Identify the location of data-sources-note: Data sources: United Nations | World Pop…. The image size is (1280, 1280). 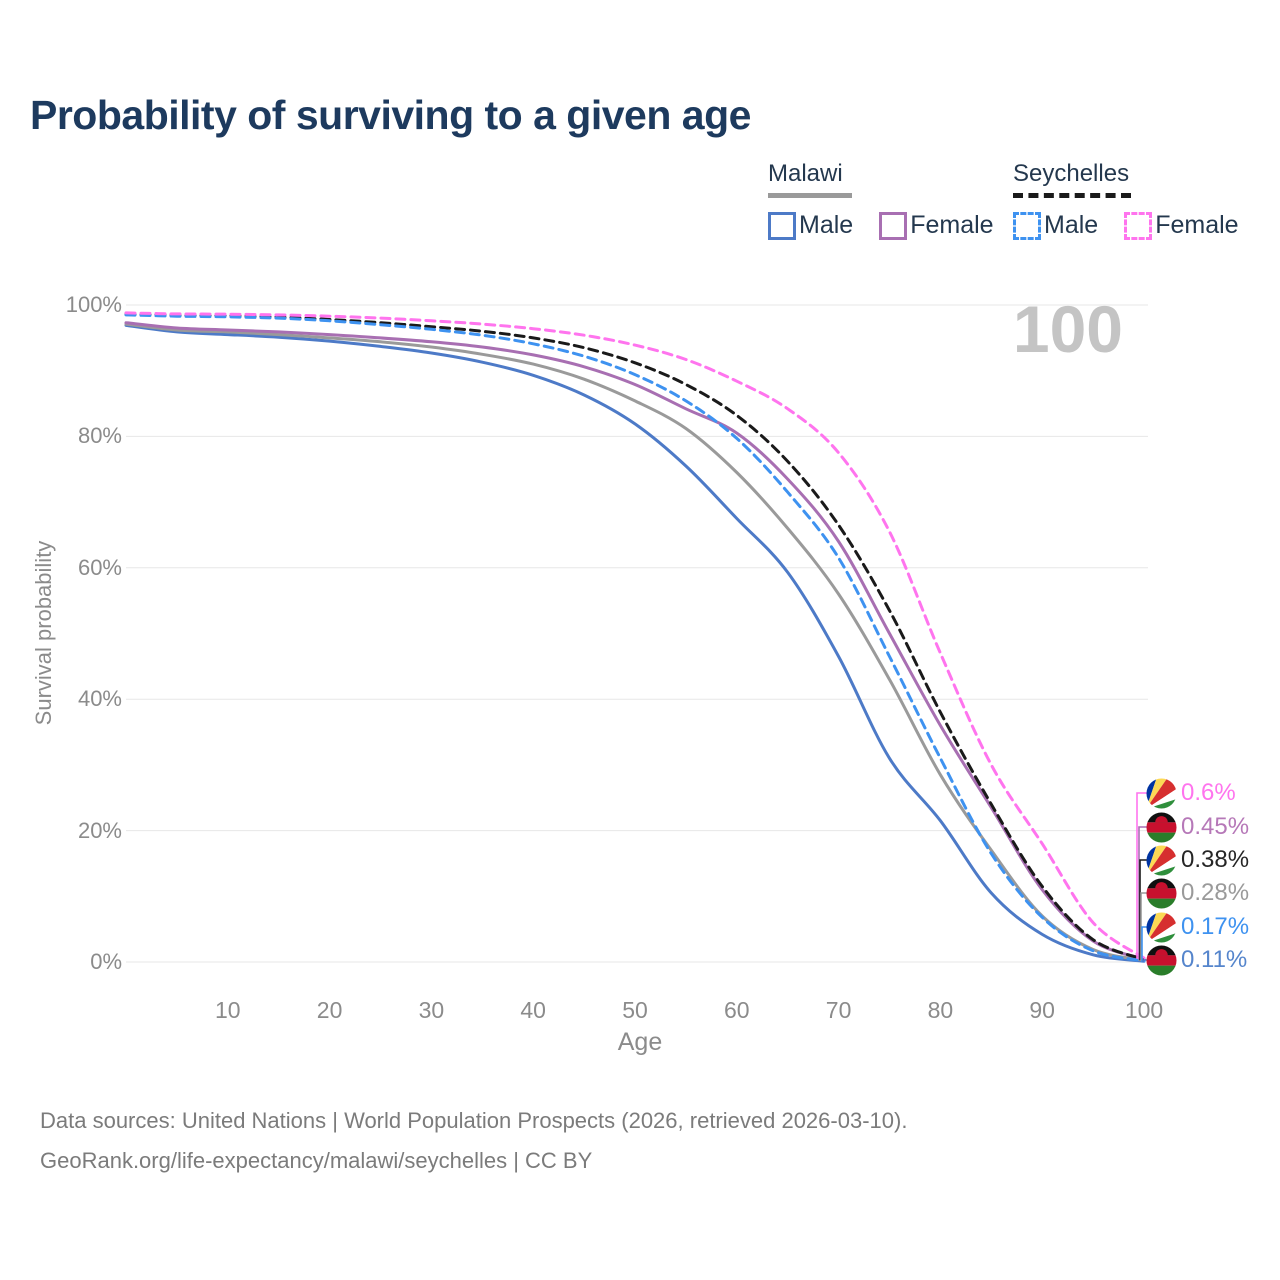
(474, 1120).